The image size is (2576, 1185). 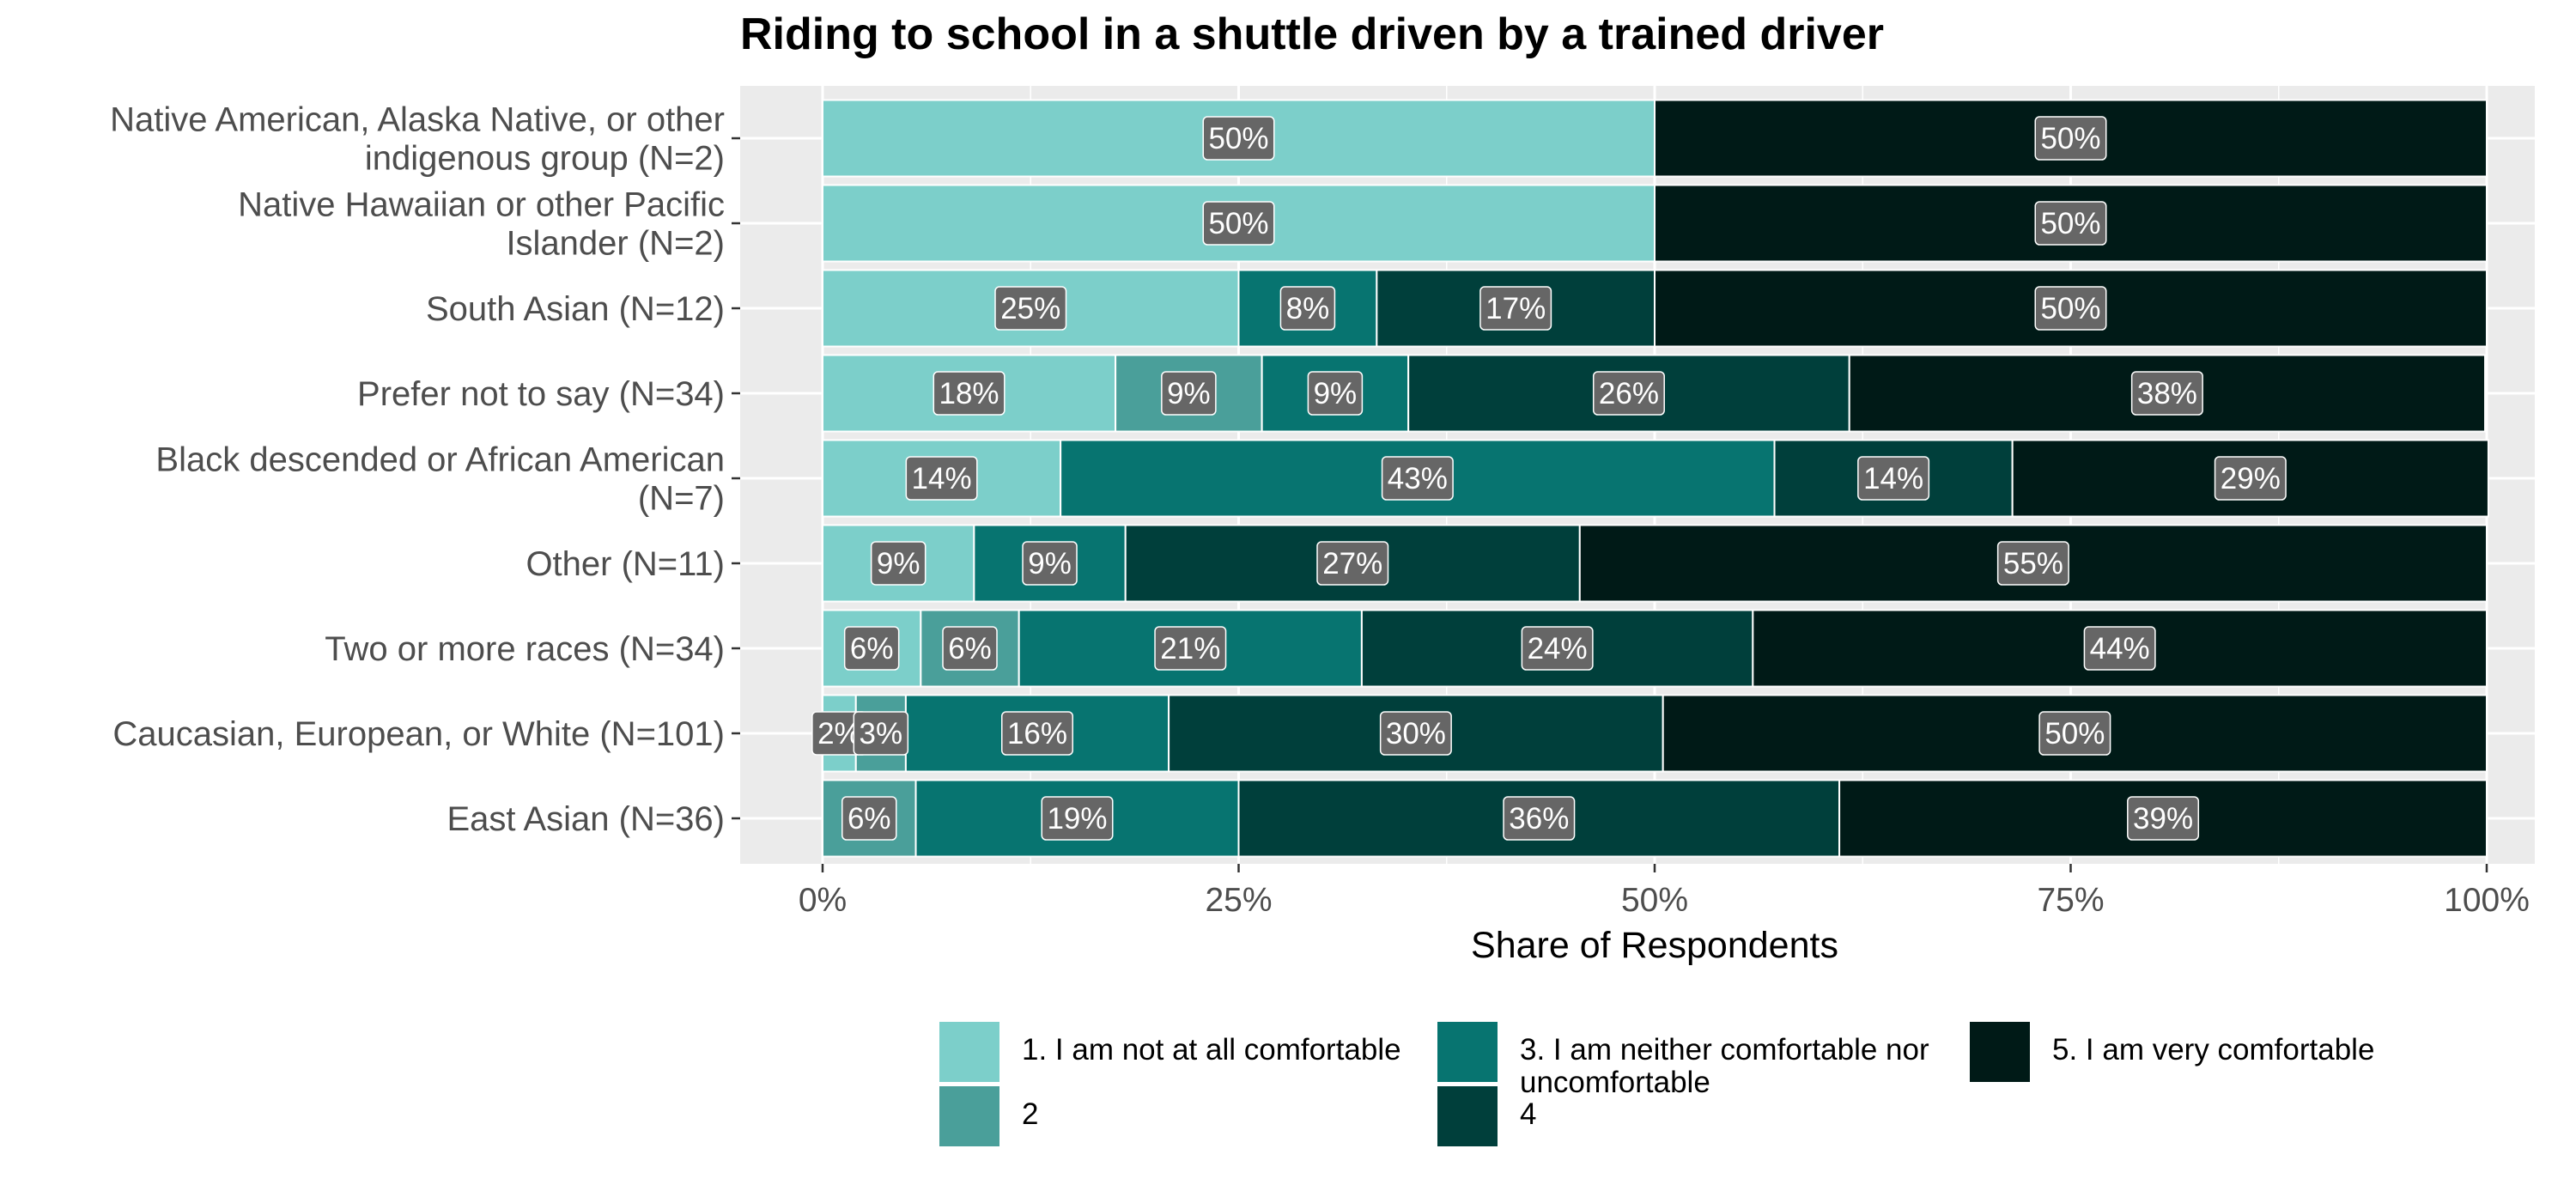 I want to click on legend-label: 2, so click(x=1030, y=1114).